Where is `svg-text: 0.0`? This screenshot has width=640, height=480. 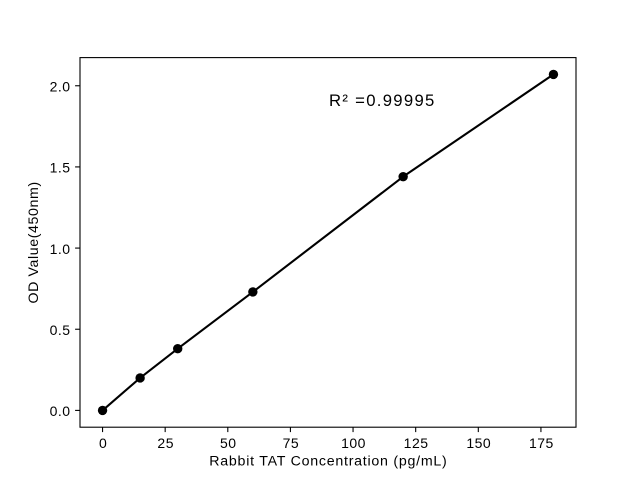 svg-text: 0.0 is located at coordinates (60, 411).